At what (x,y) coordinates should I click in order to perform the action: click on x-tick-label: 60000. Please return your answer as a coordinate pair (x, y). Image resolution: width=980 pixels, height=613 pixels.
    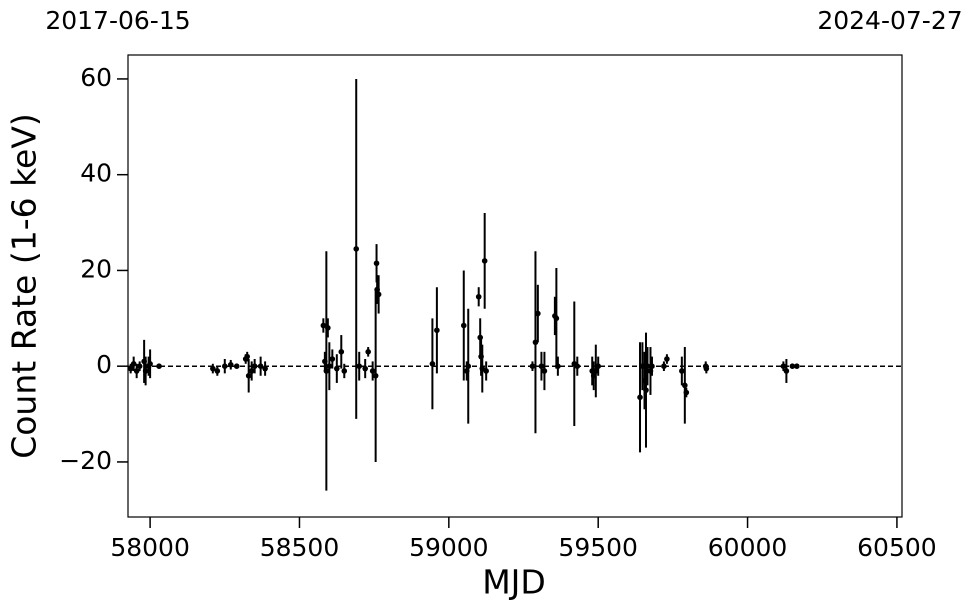
    Looking at the image, I should click on (748, 547).